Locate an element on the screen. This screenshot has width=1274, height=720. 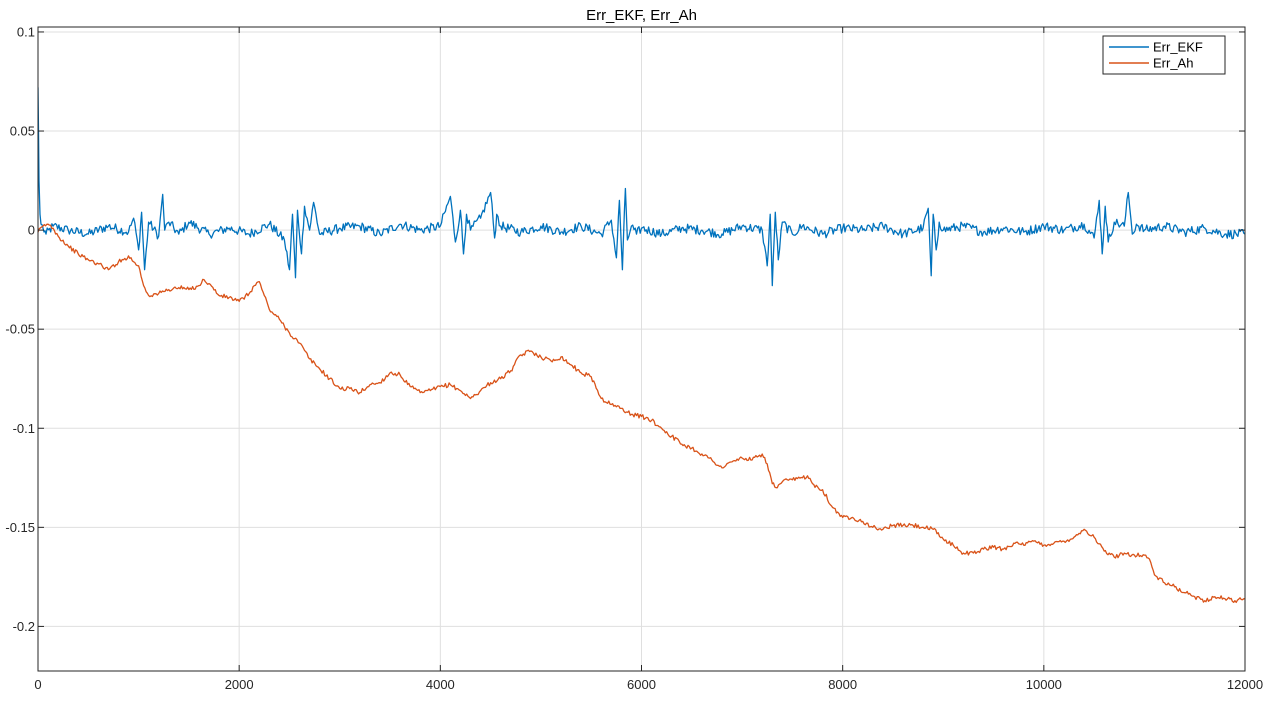
y-tick-label: 0.05 is located at coordinates (22, 131).